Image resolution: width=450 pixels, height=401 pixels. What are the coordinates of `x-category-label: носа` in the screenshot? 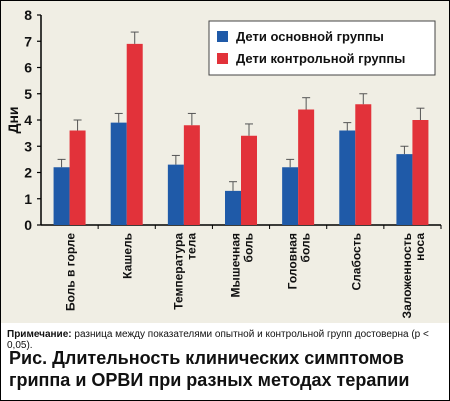 It's located at (420, 247).